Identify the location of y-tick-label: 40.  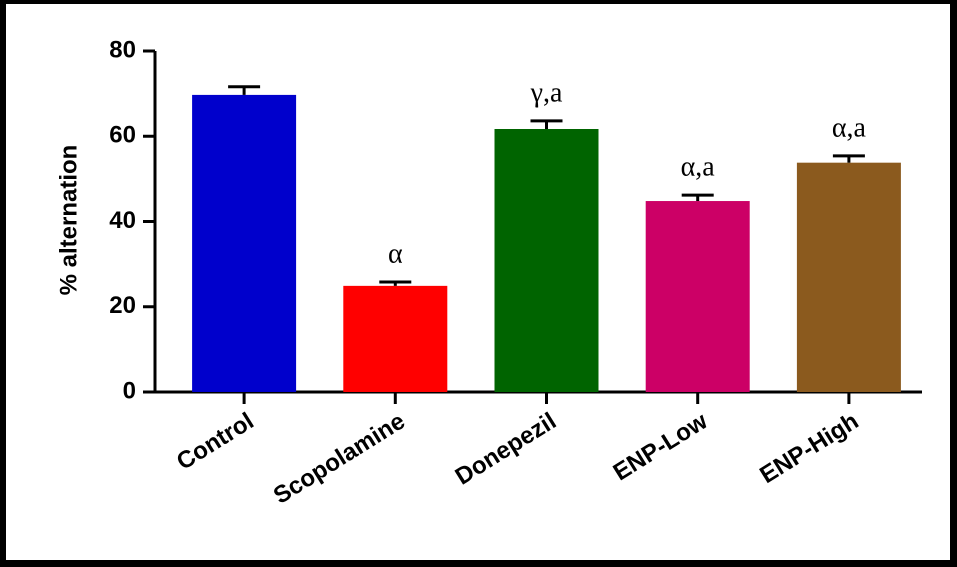
(122, 220).